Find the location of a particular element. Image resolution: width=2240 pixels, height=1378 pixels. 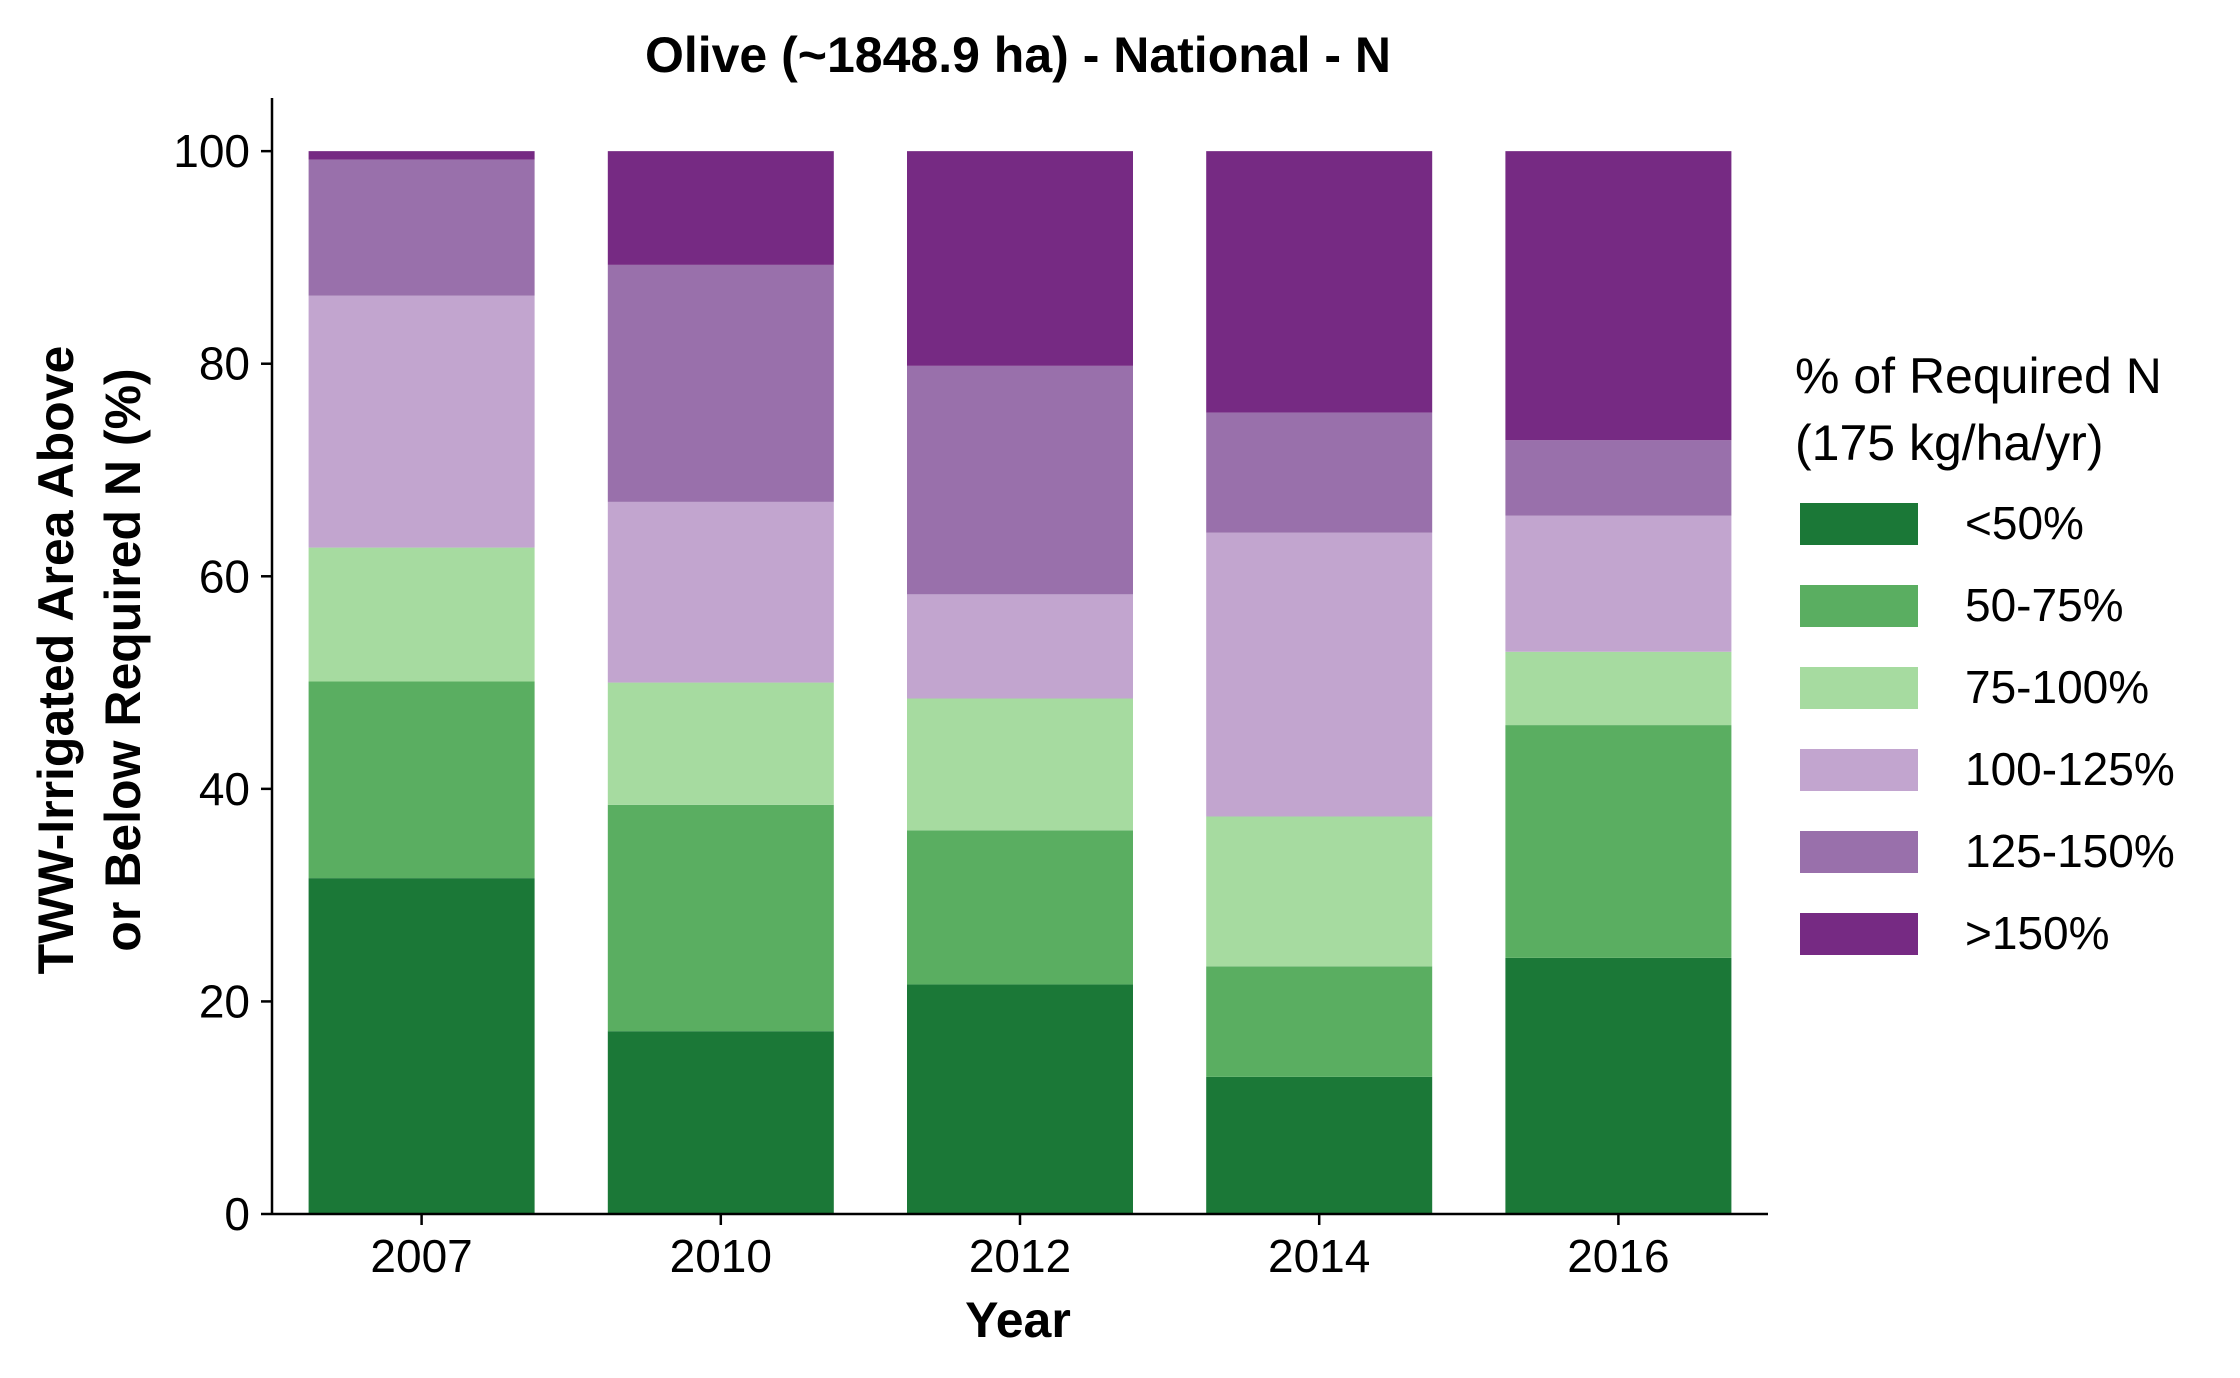

bar-2014-50-75pct is located at coordinates (1319, 1021).